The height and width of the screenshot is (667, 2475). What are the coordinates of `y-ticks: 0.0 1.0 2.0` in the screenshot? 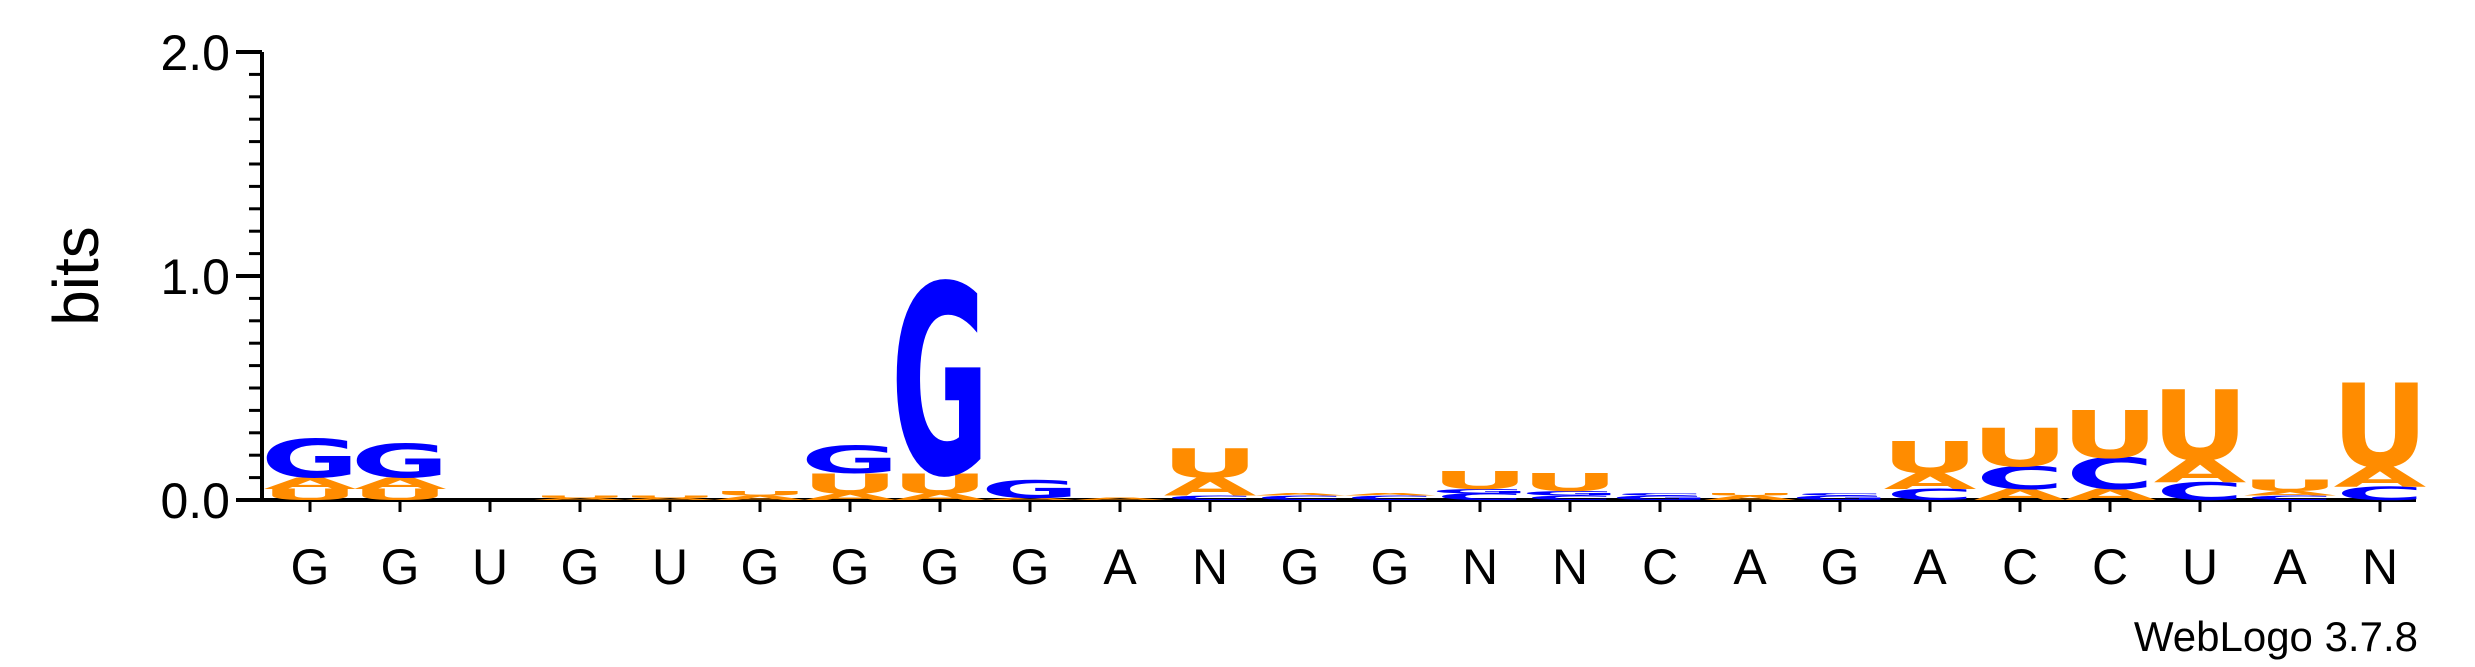 It's located at (211, 277).